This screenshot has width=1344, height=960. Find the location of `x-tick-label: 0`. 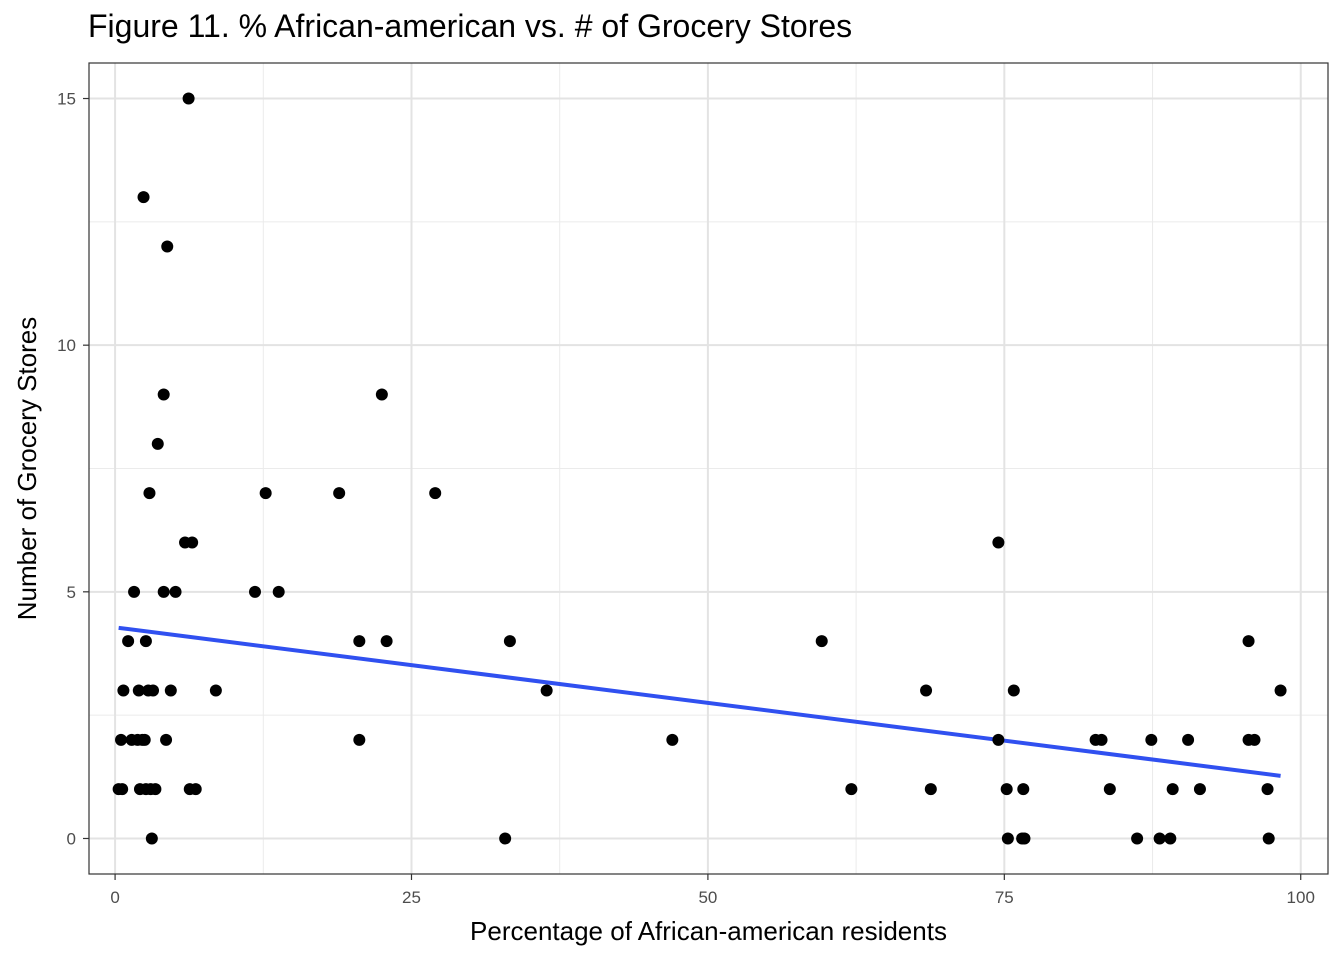

x-tick-label: 0 is located at coordinates (114, 897).